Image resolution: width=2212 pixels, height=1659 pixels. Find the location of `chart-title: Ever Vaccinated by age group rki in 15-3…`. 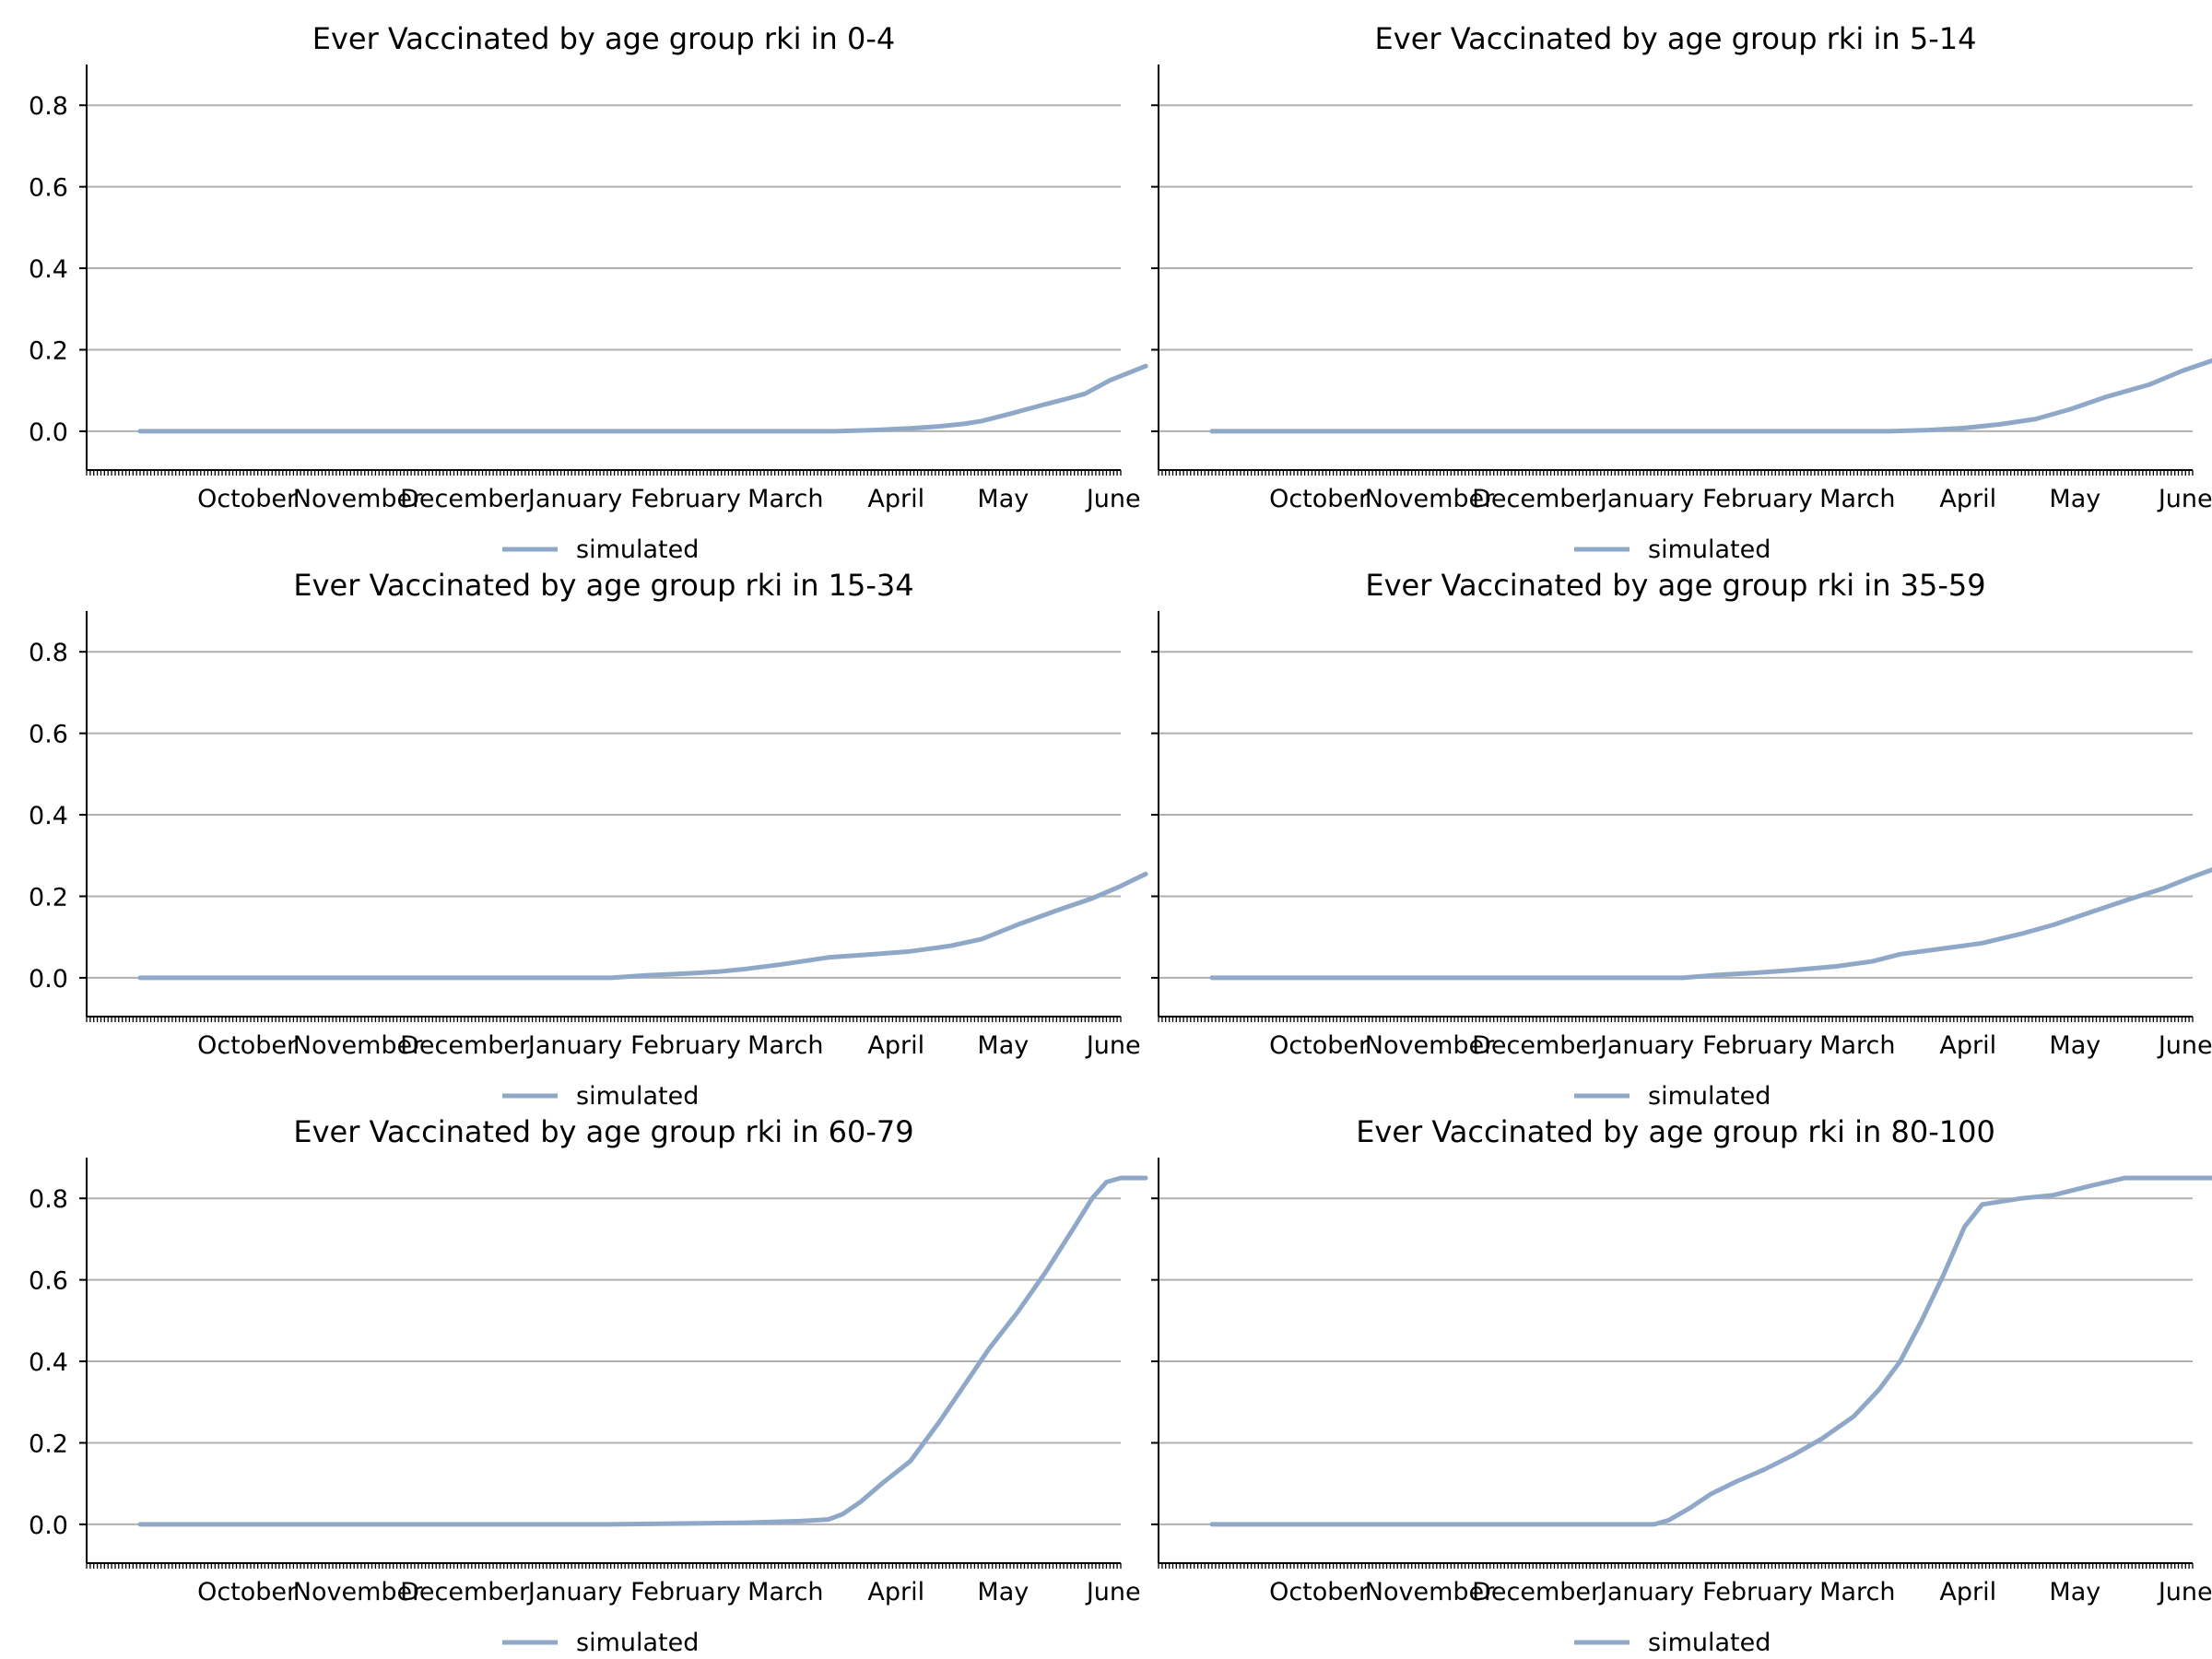

chart-title: Ever Vaccinated by age group rki in 15-3… is located at coordinates (603, 585).